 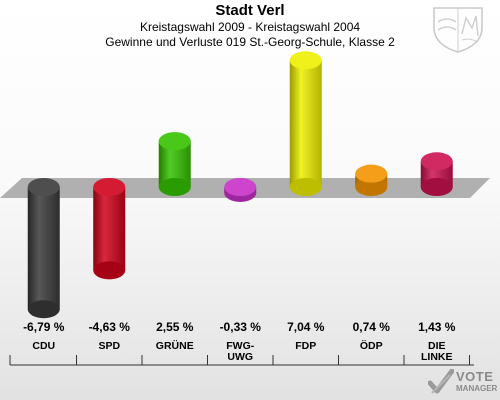 What do you see at coordinates (175, 345) in the screenshot?
I see `category-label: GRÜNE` at bounding box center [175, 345].